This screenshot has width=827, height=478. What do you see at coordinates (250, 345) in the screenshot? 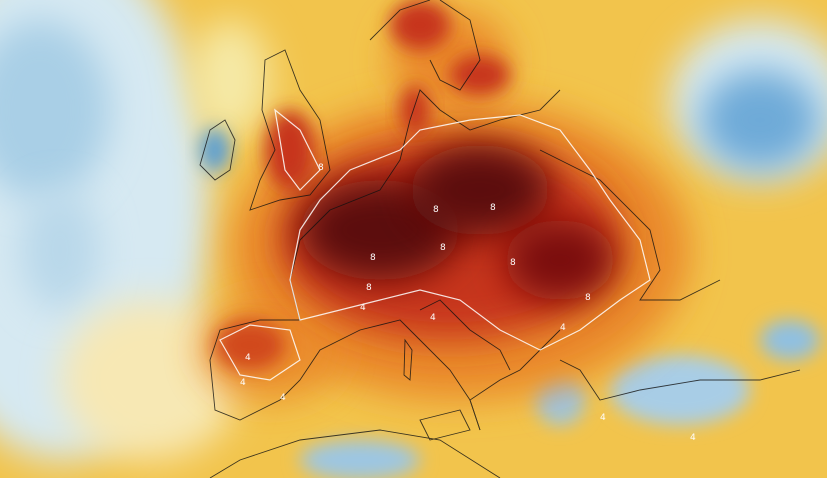
I see `spain-hot` at bounding box center [250, 345].